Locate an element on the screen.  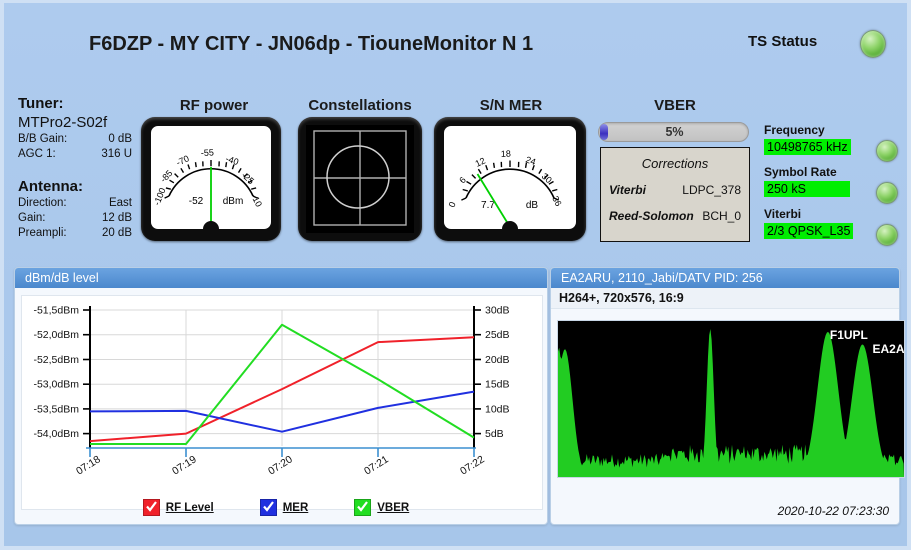
antenna-direction-value: East is located at coordinates (120, 203).